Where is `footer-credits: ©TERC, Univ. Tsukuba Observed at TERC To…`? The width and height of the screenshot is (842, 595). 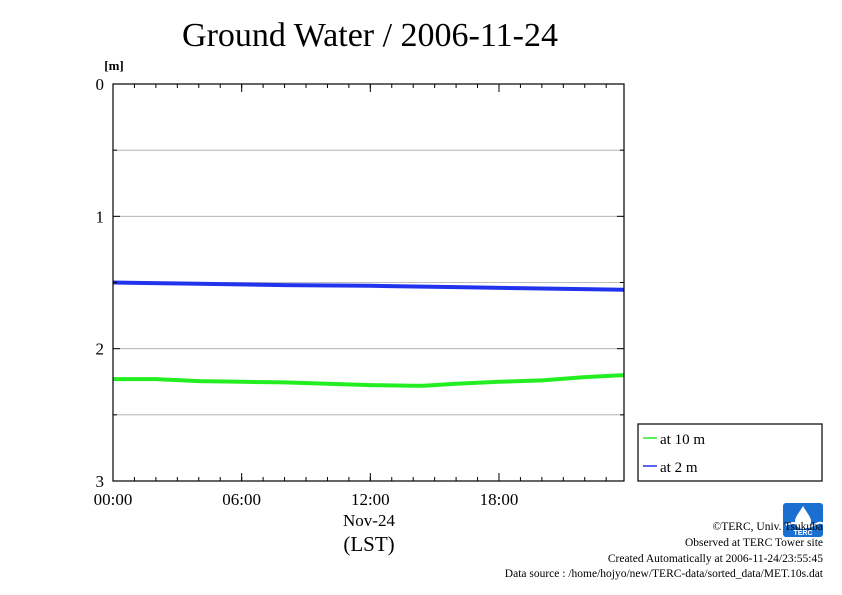
footer-credits: ©TERC, Univ. Tsukuba Observed at TERC To… is located at coordinates (664, 551).